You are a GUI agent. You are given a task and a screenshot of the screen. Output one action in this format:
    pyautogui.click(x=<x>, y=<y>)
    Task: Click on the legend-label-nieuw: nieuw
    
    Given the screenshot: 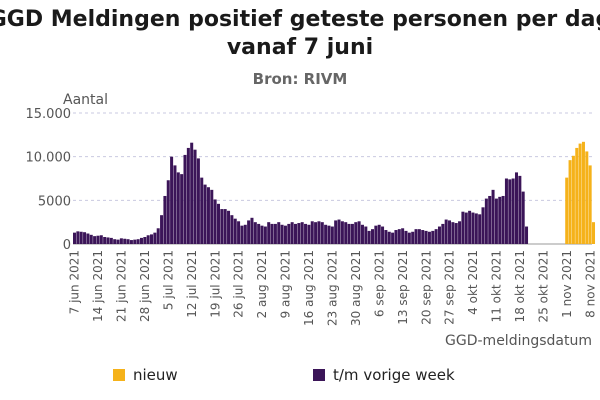 What is the action you would take?
    pyautogui.click(x=155, y=375)
    